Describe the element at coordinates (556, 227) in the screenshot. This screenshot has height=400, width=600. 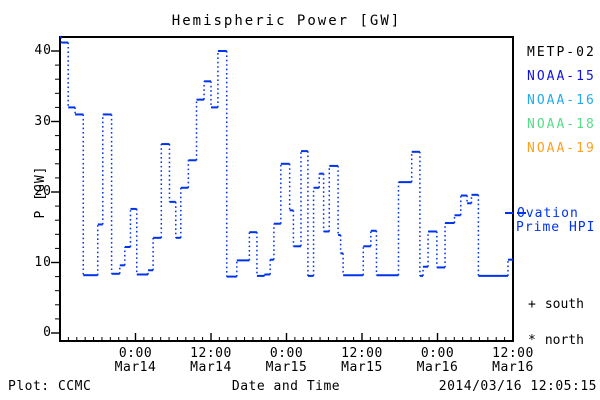
I see `ovation-legend-line2: Prime HPI` at that location.